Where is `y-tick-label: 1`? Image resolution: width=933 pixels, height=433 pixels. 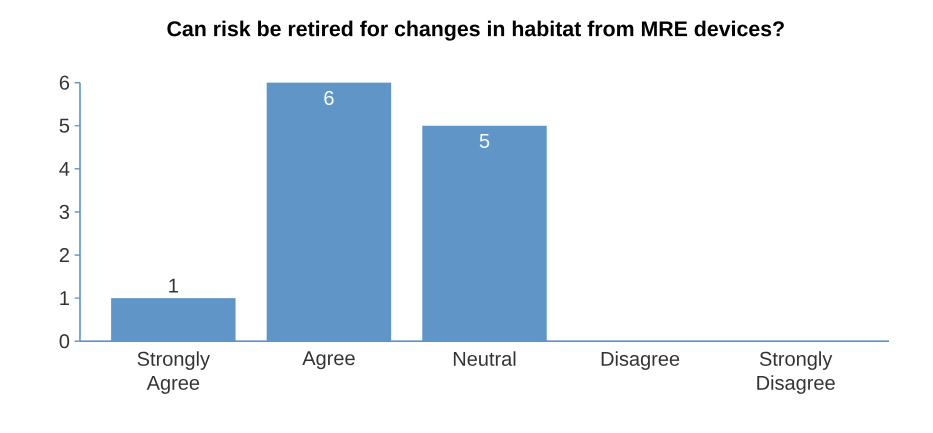
y-tick-label: 1 is located at coordinates (64, 298).